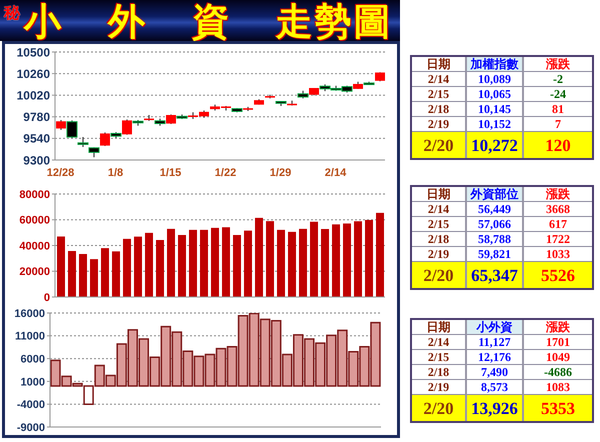  Describe the element at coordinates (281, 172) in the screenshot. I see `x-tick-label: 1/29` at that location.